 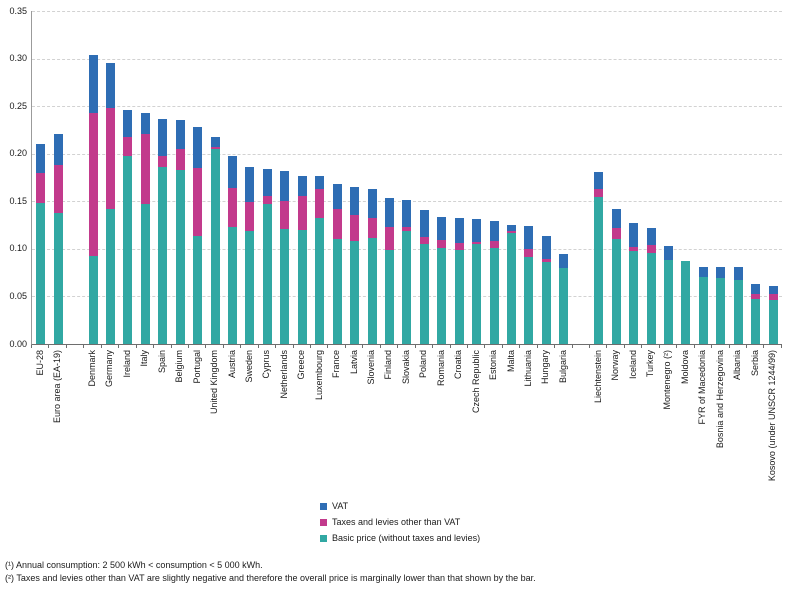 I want to click on x-label-cell: Luxembourg, so click(x=318, y=375).